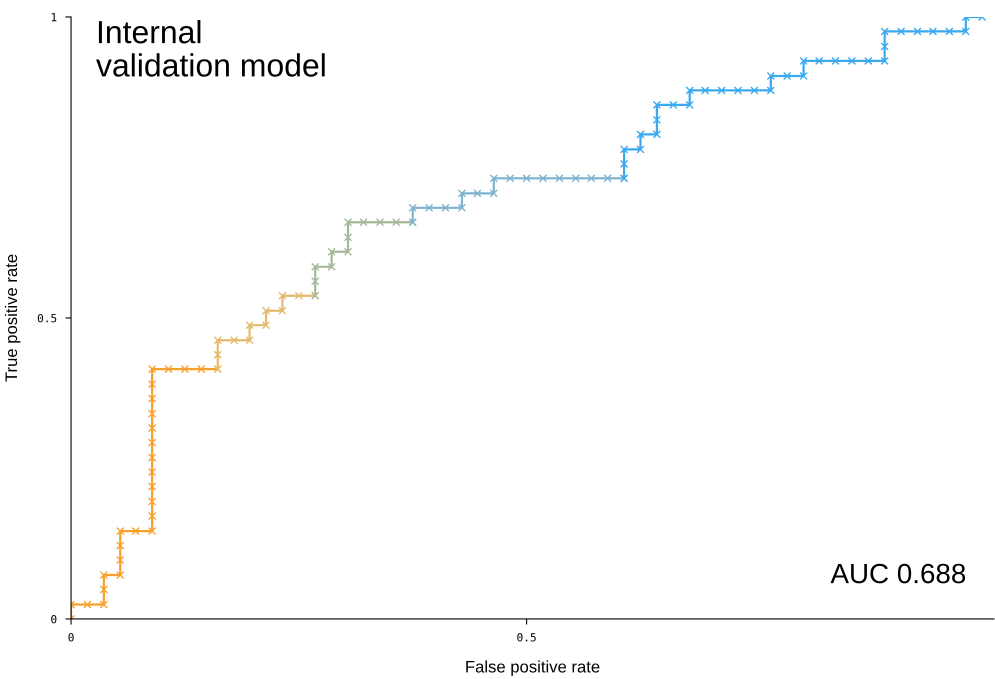  What do you see at coordinates (898, 574) in the screenshot?
I see `annotation: AUC 0.688` at bounding box center [898, 574].